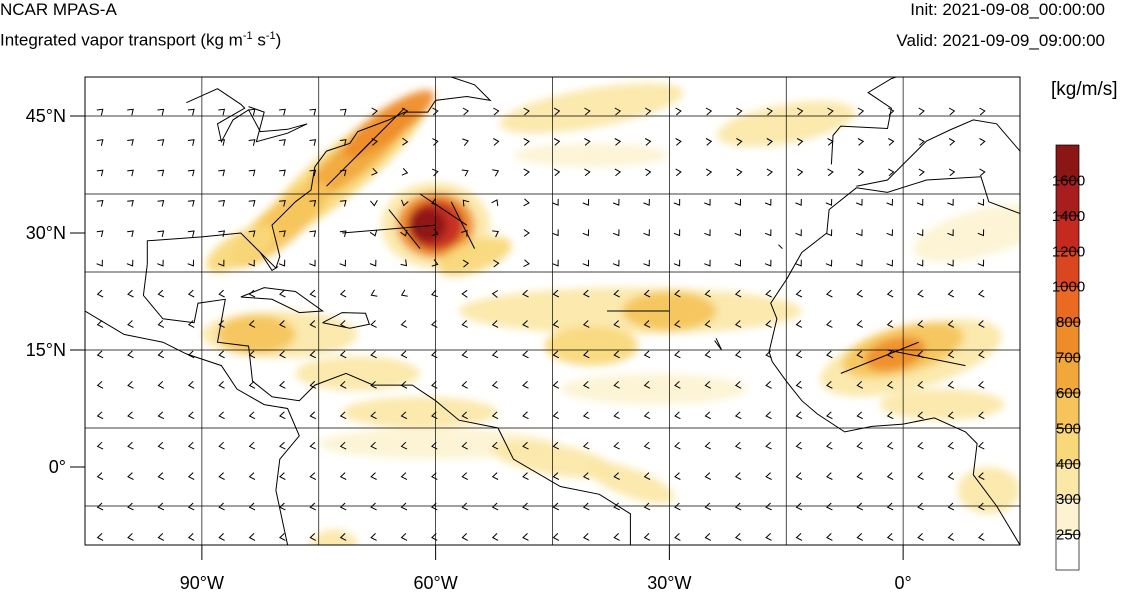  I want to click on colorbar-label: 500, so click(1068, 428).